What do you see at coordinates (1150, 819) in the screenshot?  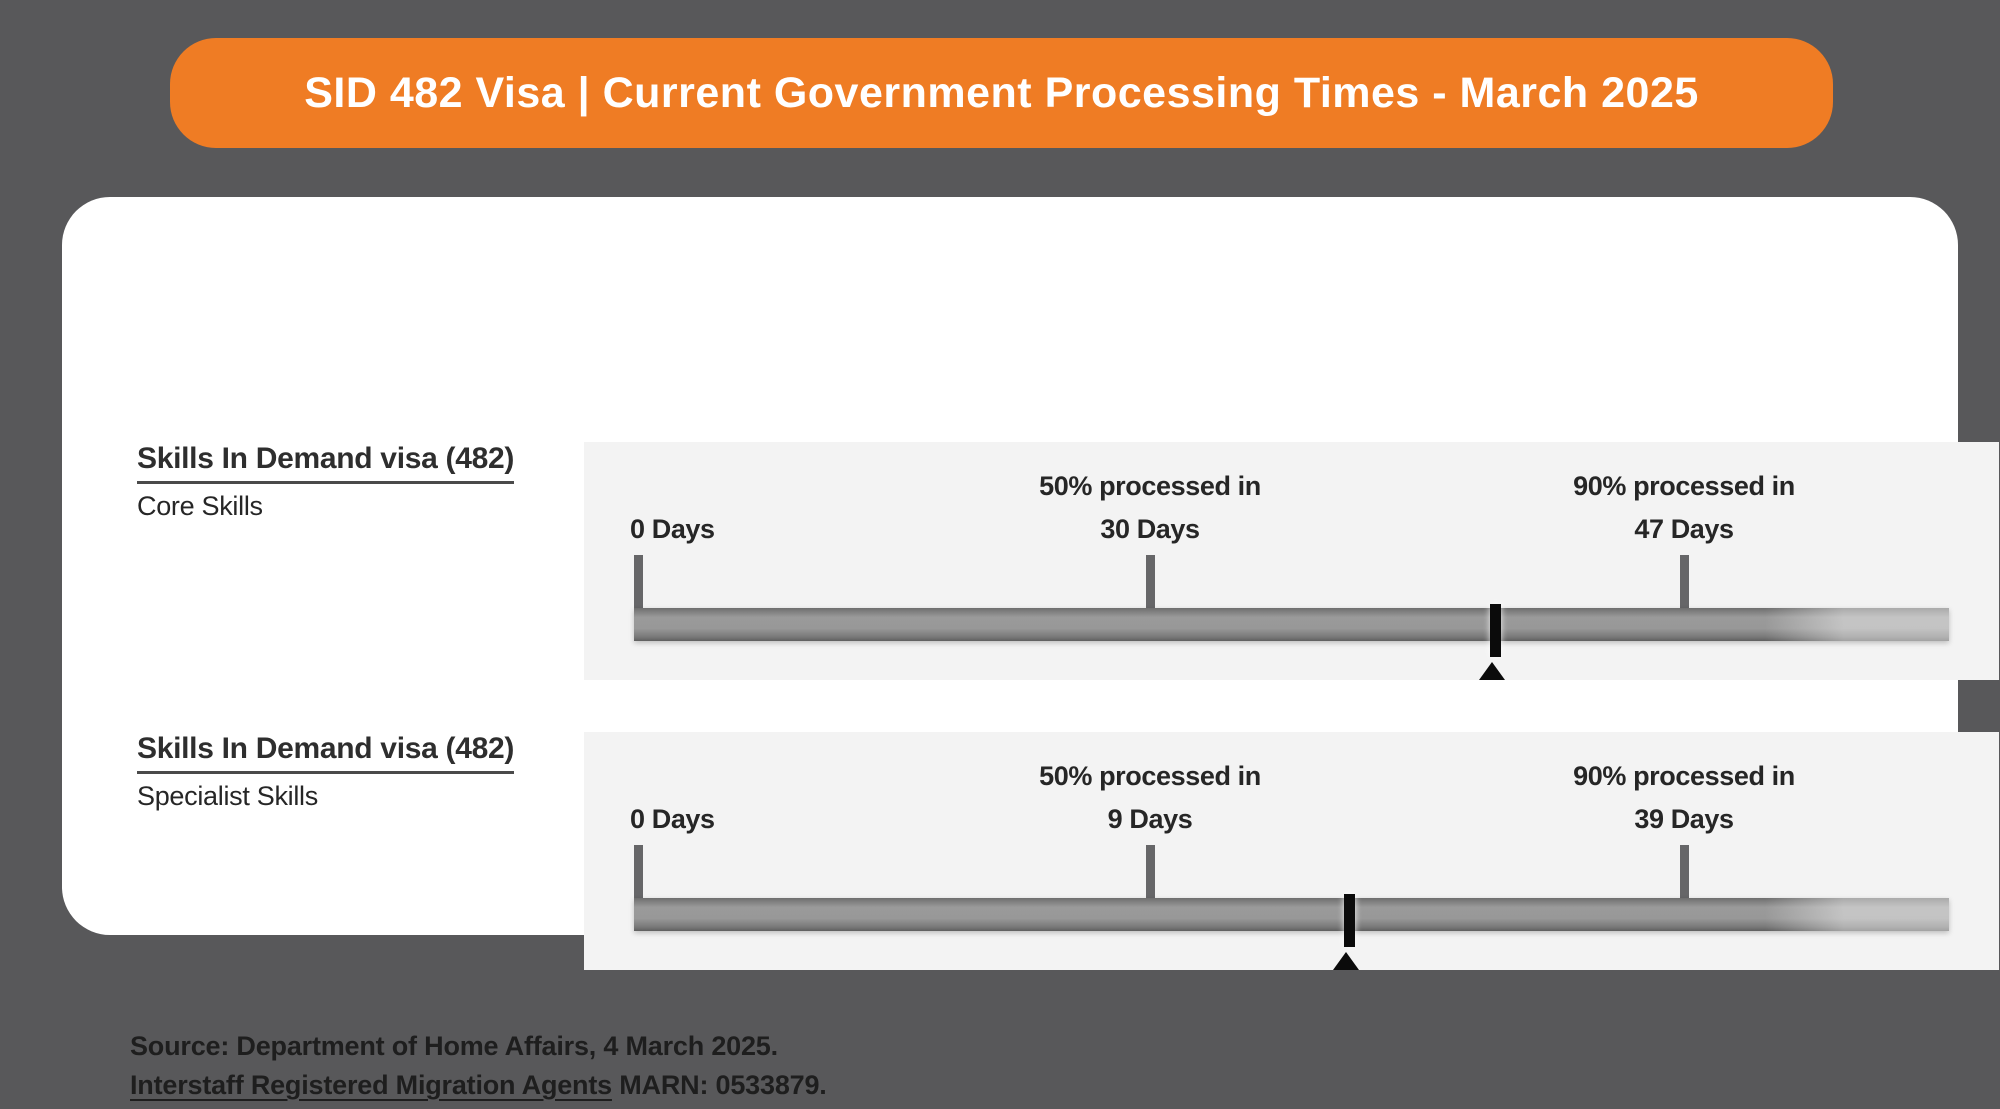 I see `p50-label-line2: 9 Days` at bounding box center [1150, 819].